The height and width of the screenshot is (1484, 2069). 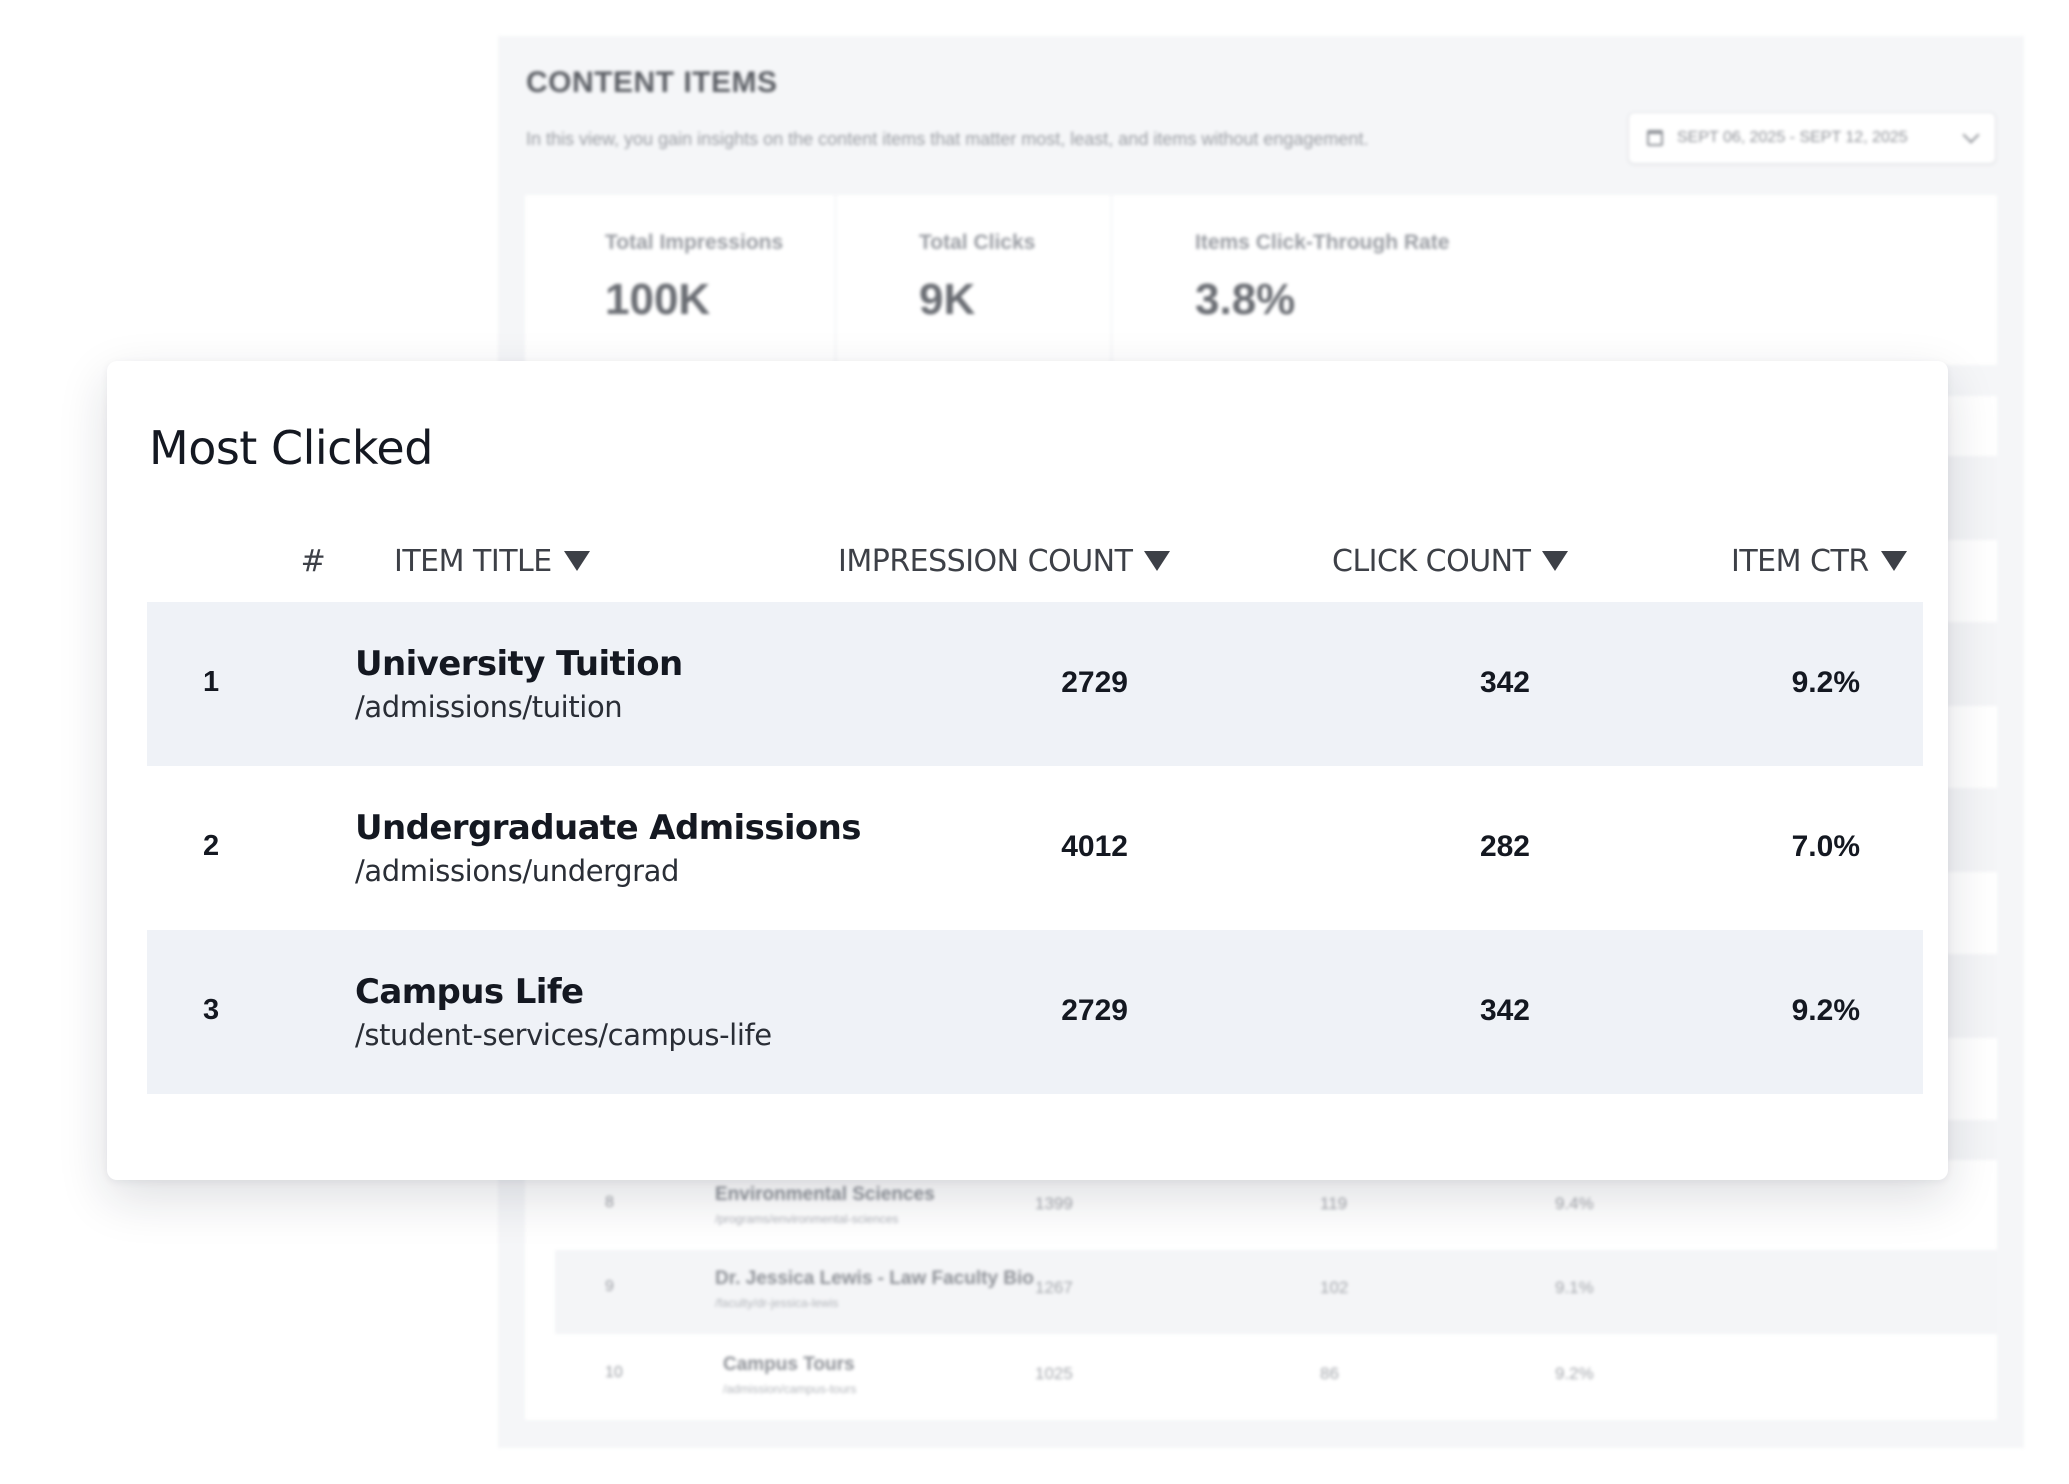 I want to click on card-title: Most Clicked, so click(x=291, y=448).